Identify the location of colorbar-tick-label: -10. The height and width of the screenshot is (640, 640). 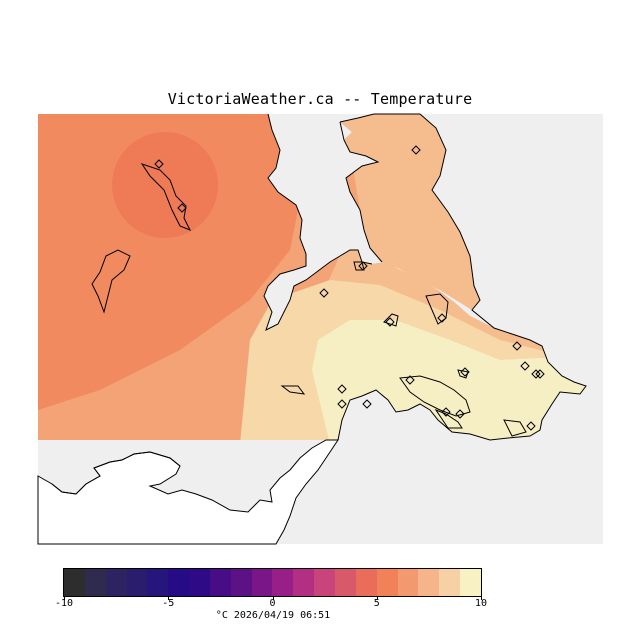
(64, 603).